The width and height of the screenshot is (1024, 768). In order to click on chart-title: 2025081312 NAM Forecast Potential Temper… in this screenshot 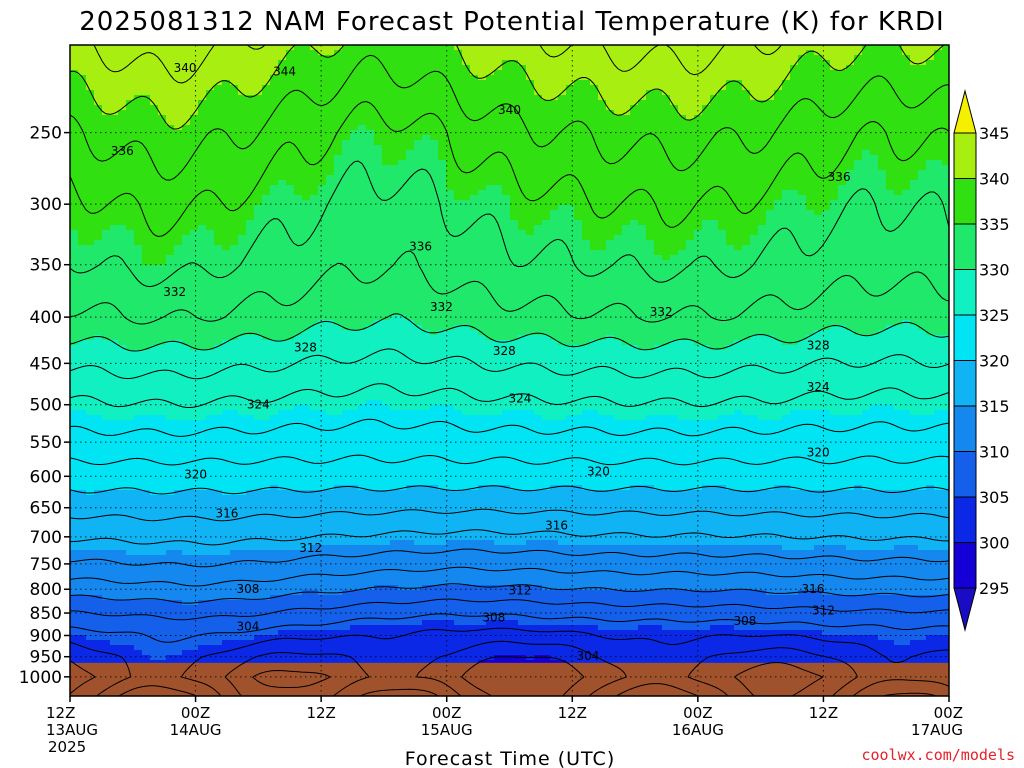, I will do `click(511, 22)`.